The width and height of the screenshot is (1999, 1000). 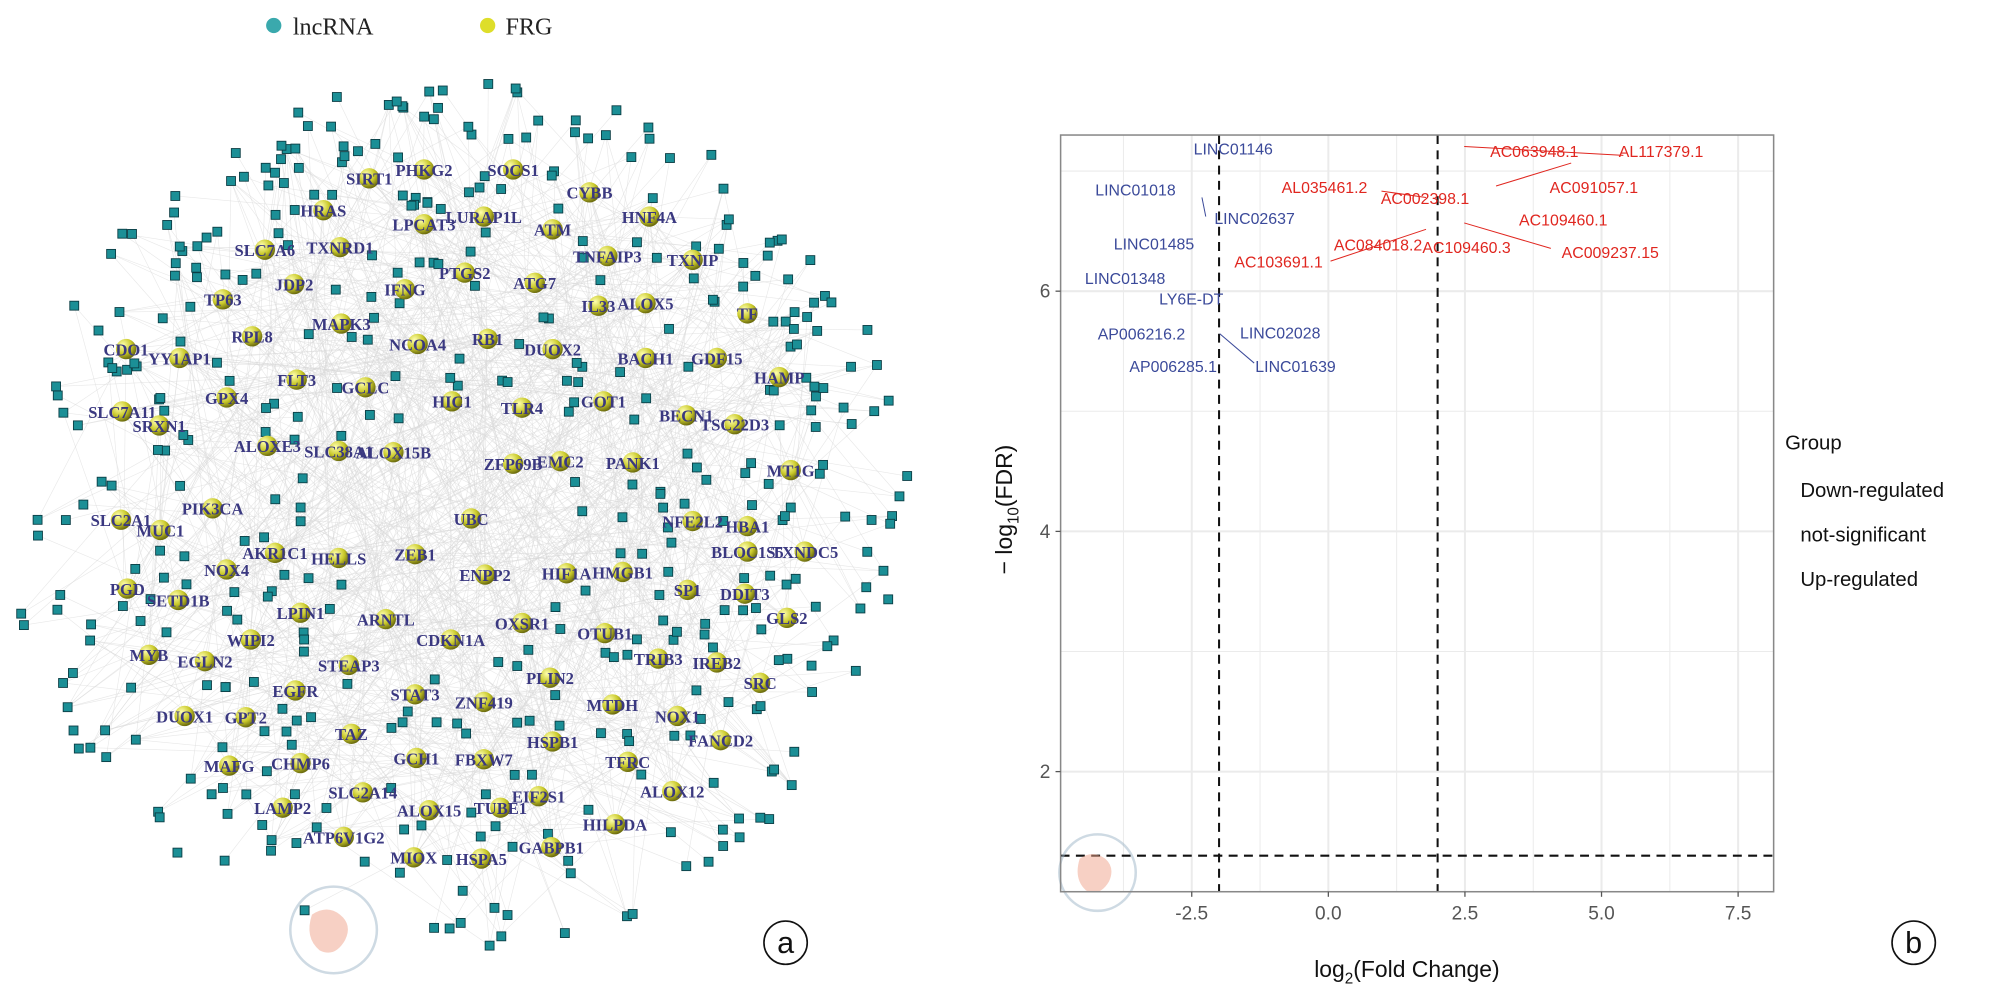 What do you see at coordinates (500, 807) in the screenshot?
I see `frg-node: TUBE1` at bounding box center [500, 807].